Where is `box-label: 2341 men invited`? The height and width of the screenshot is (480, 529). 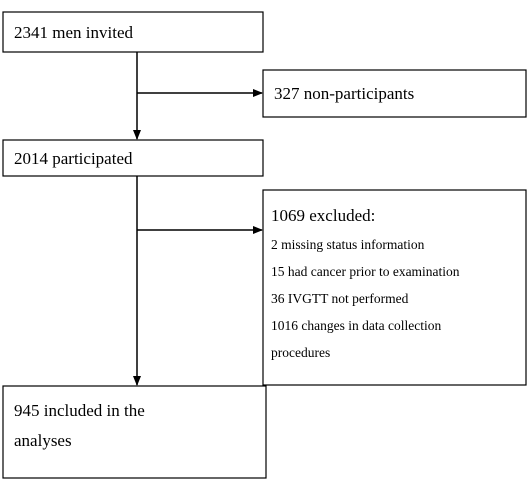
box-label: 2341 men invited is located at coordinates (73, 32).